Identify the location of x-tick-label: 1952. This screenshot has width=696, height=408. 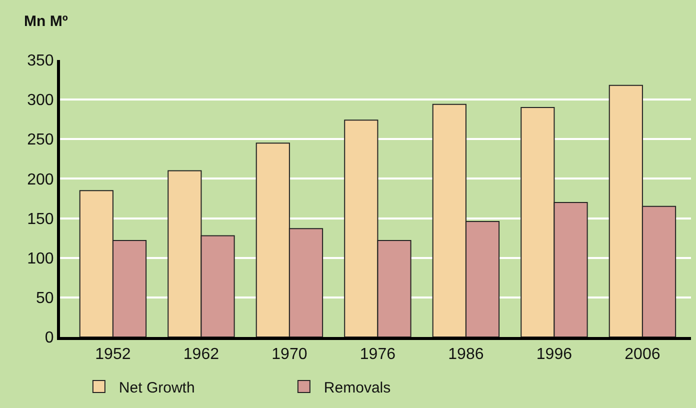
(113, 355).